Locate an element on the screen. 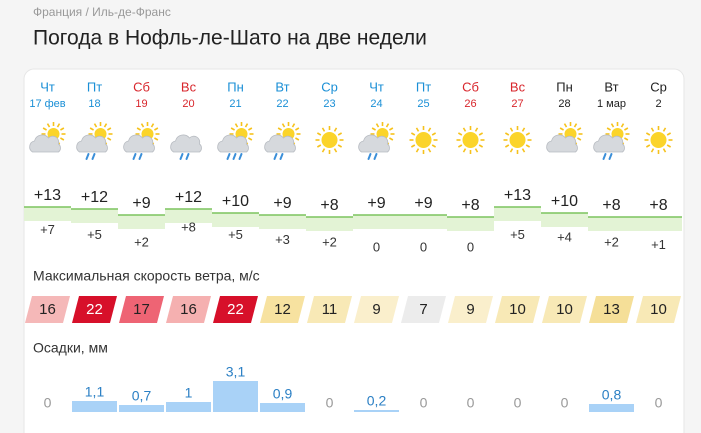 The height and width of the screenshot is (433, 701). date: 17 фев is located at coordinates (47, 104).